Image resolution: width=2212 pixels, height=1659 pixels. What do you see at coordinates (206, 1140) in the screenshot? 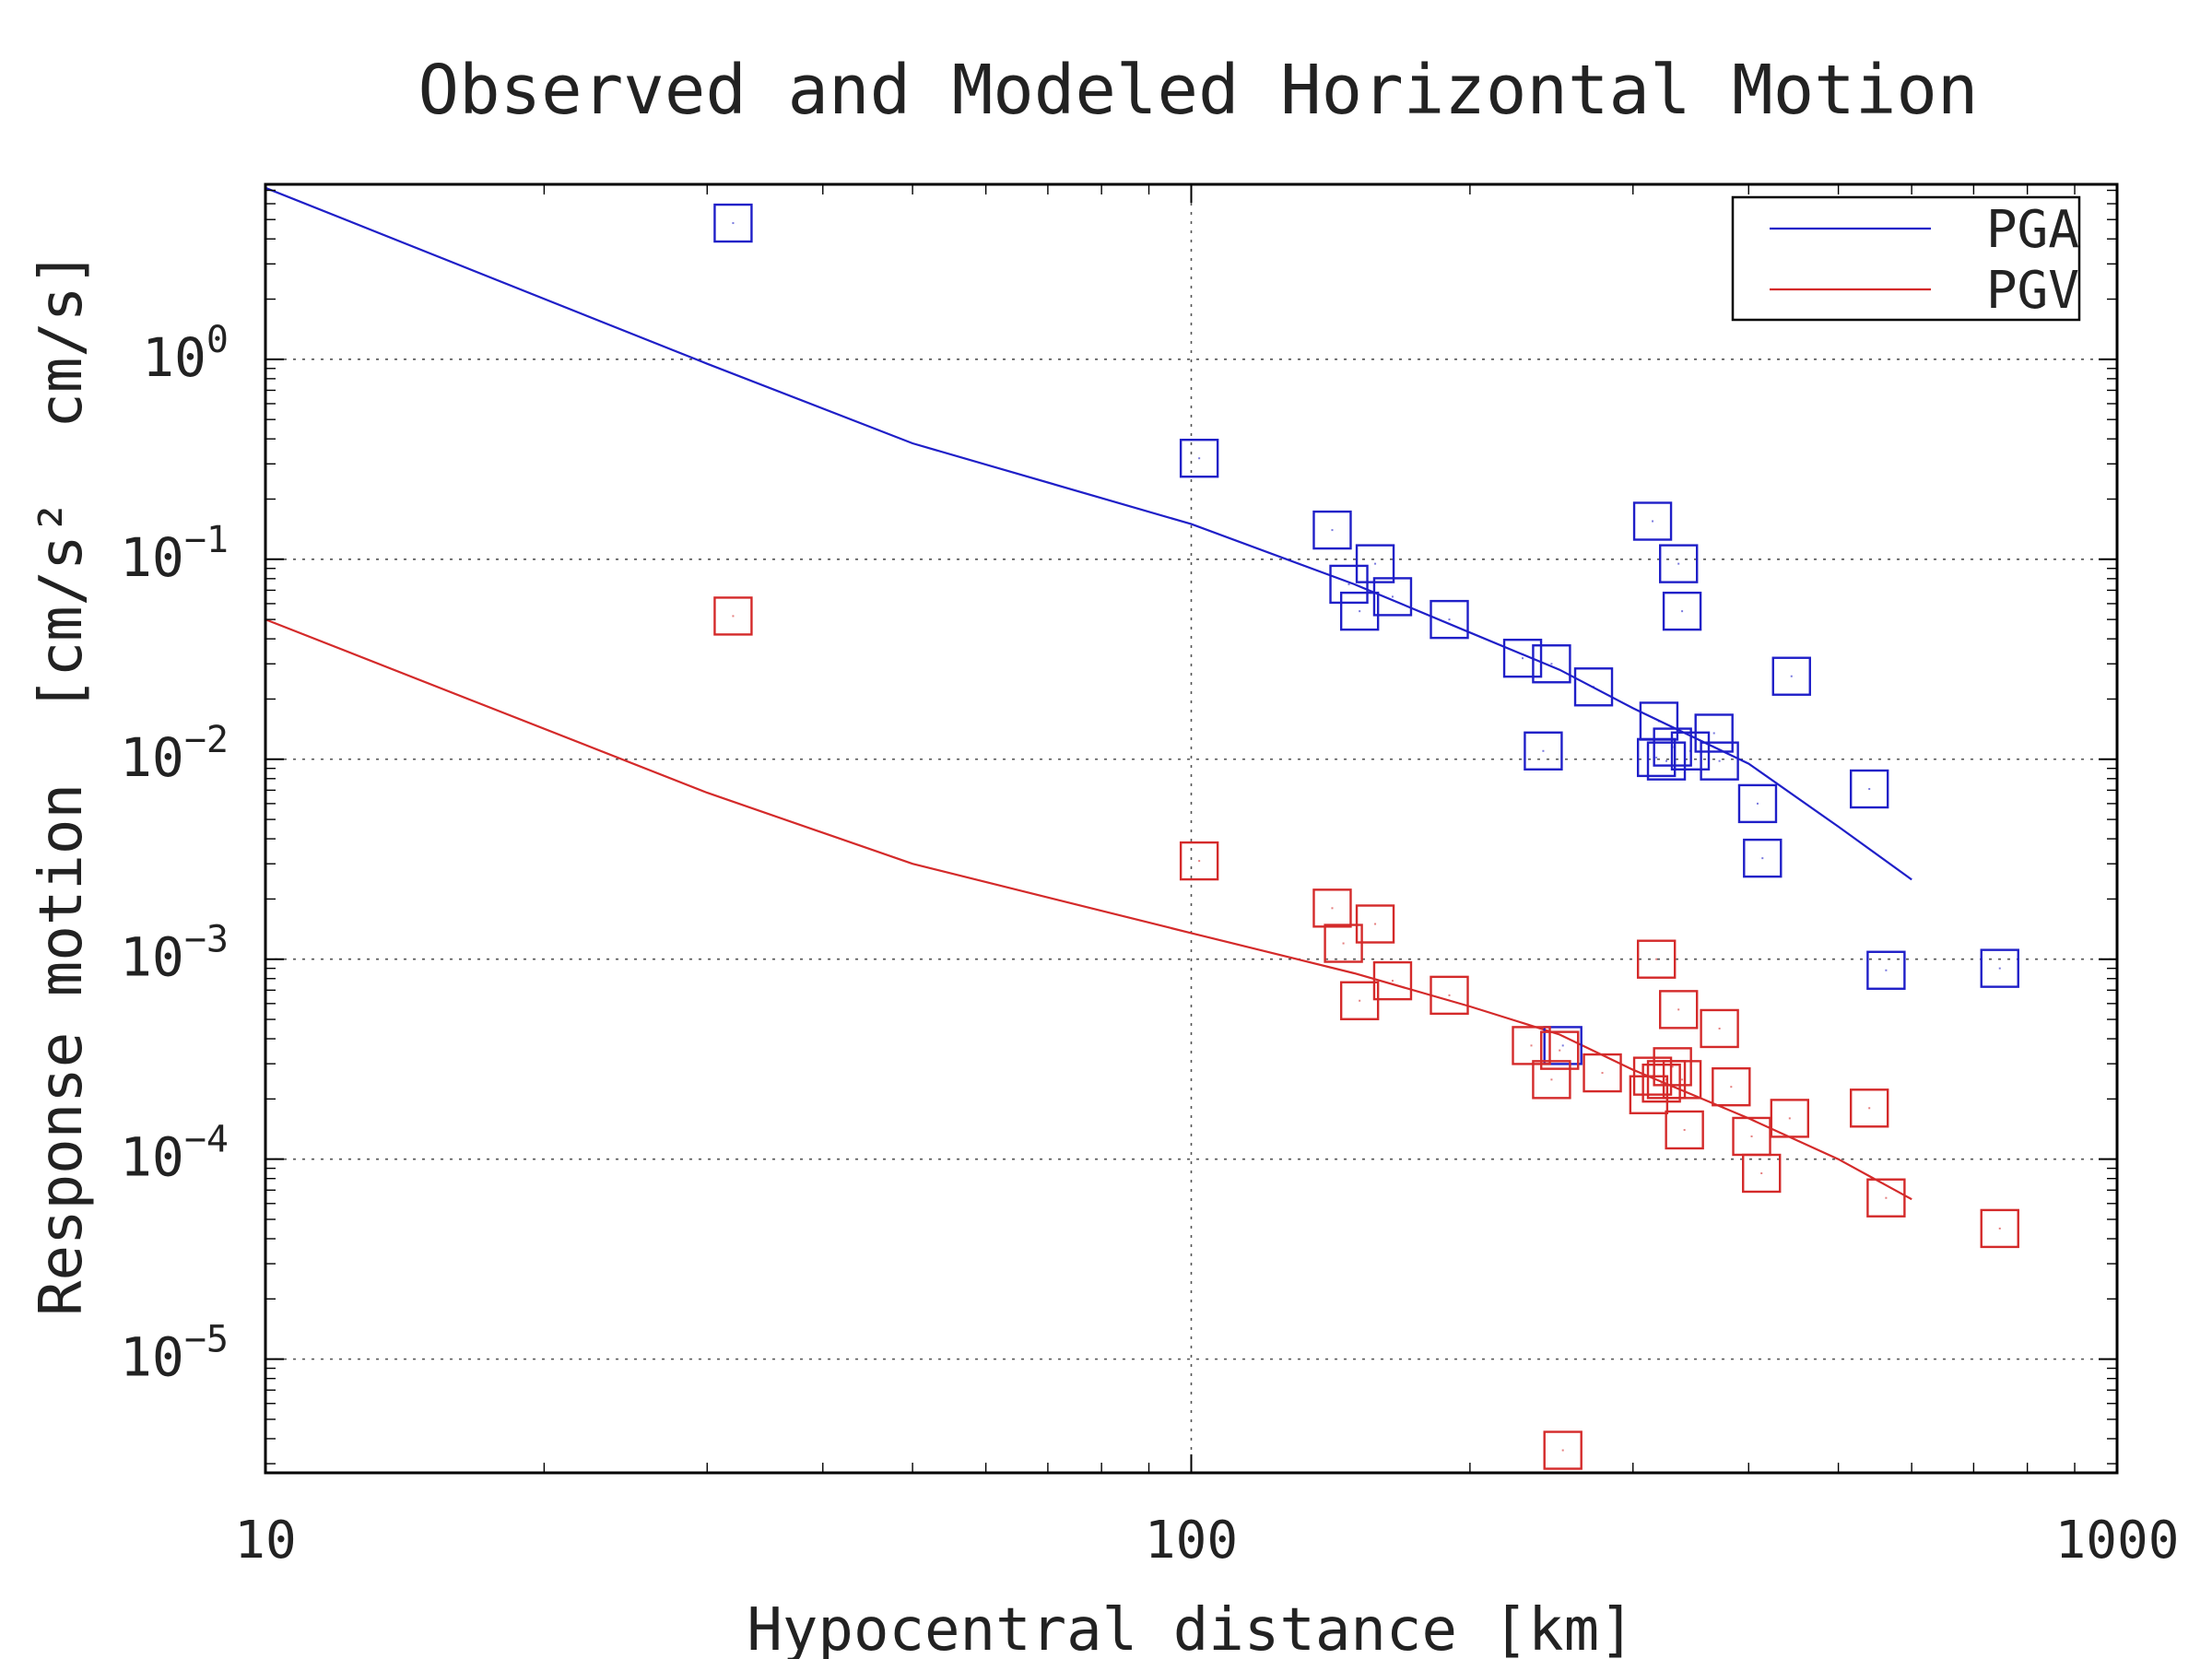
I see `y-tick-exponent: −4` at bounding box center [206, 1140].